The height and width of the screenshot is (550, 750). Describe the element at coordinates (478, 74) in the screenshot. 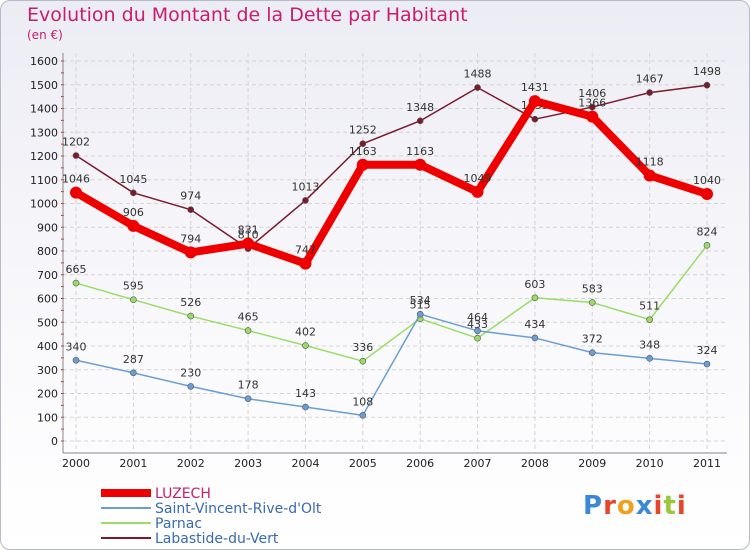

I see `data-label: 1488` at that location.